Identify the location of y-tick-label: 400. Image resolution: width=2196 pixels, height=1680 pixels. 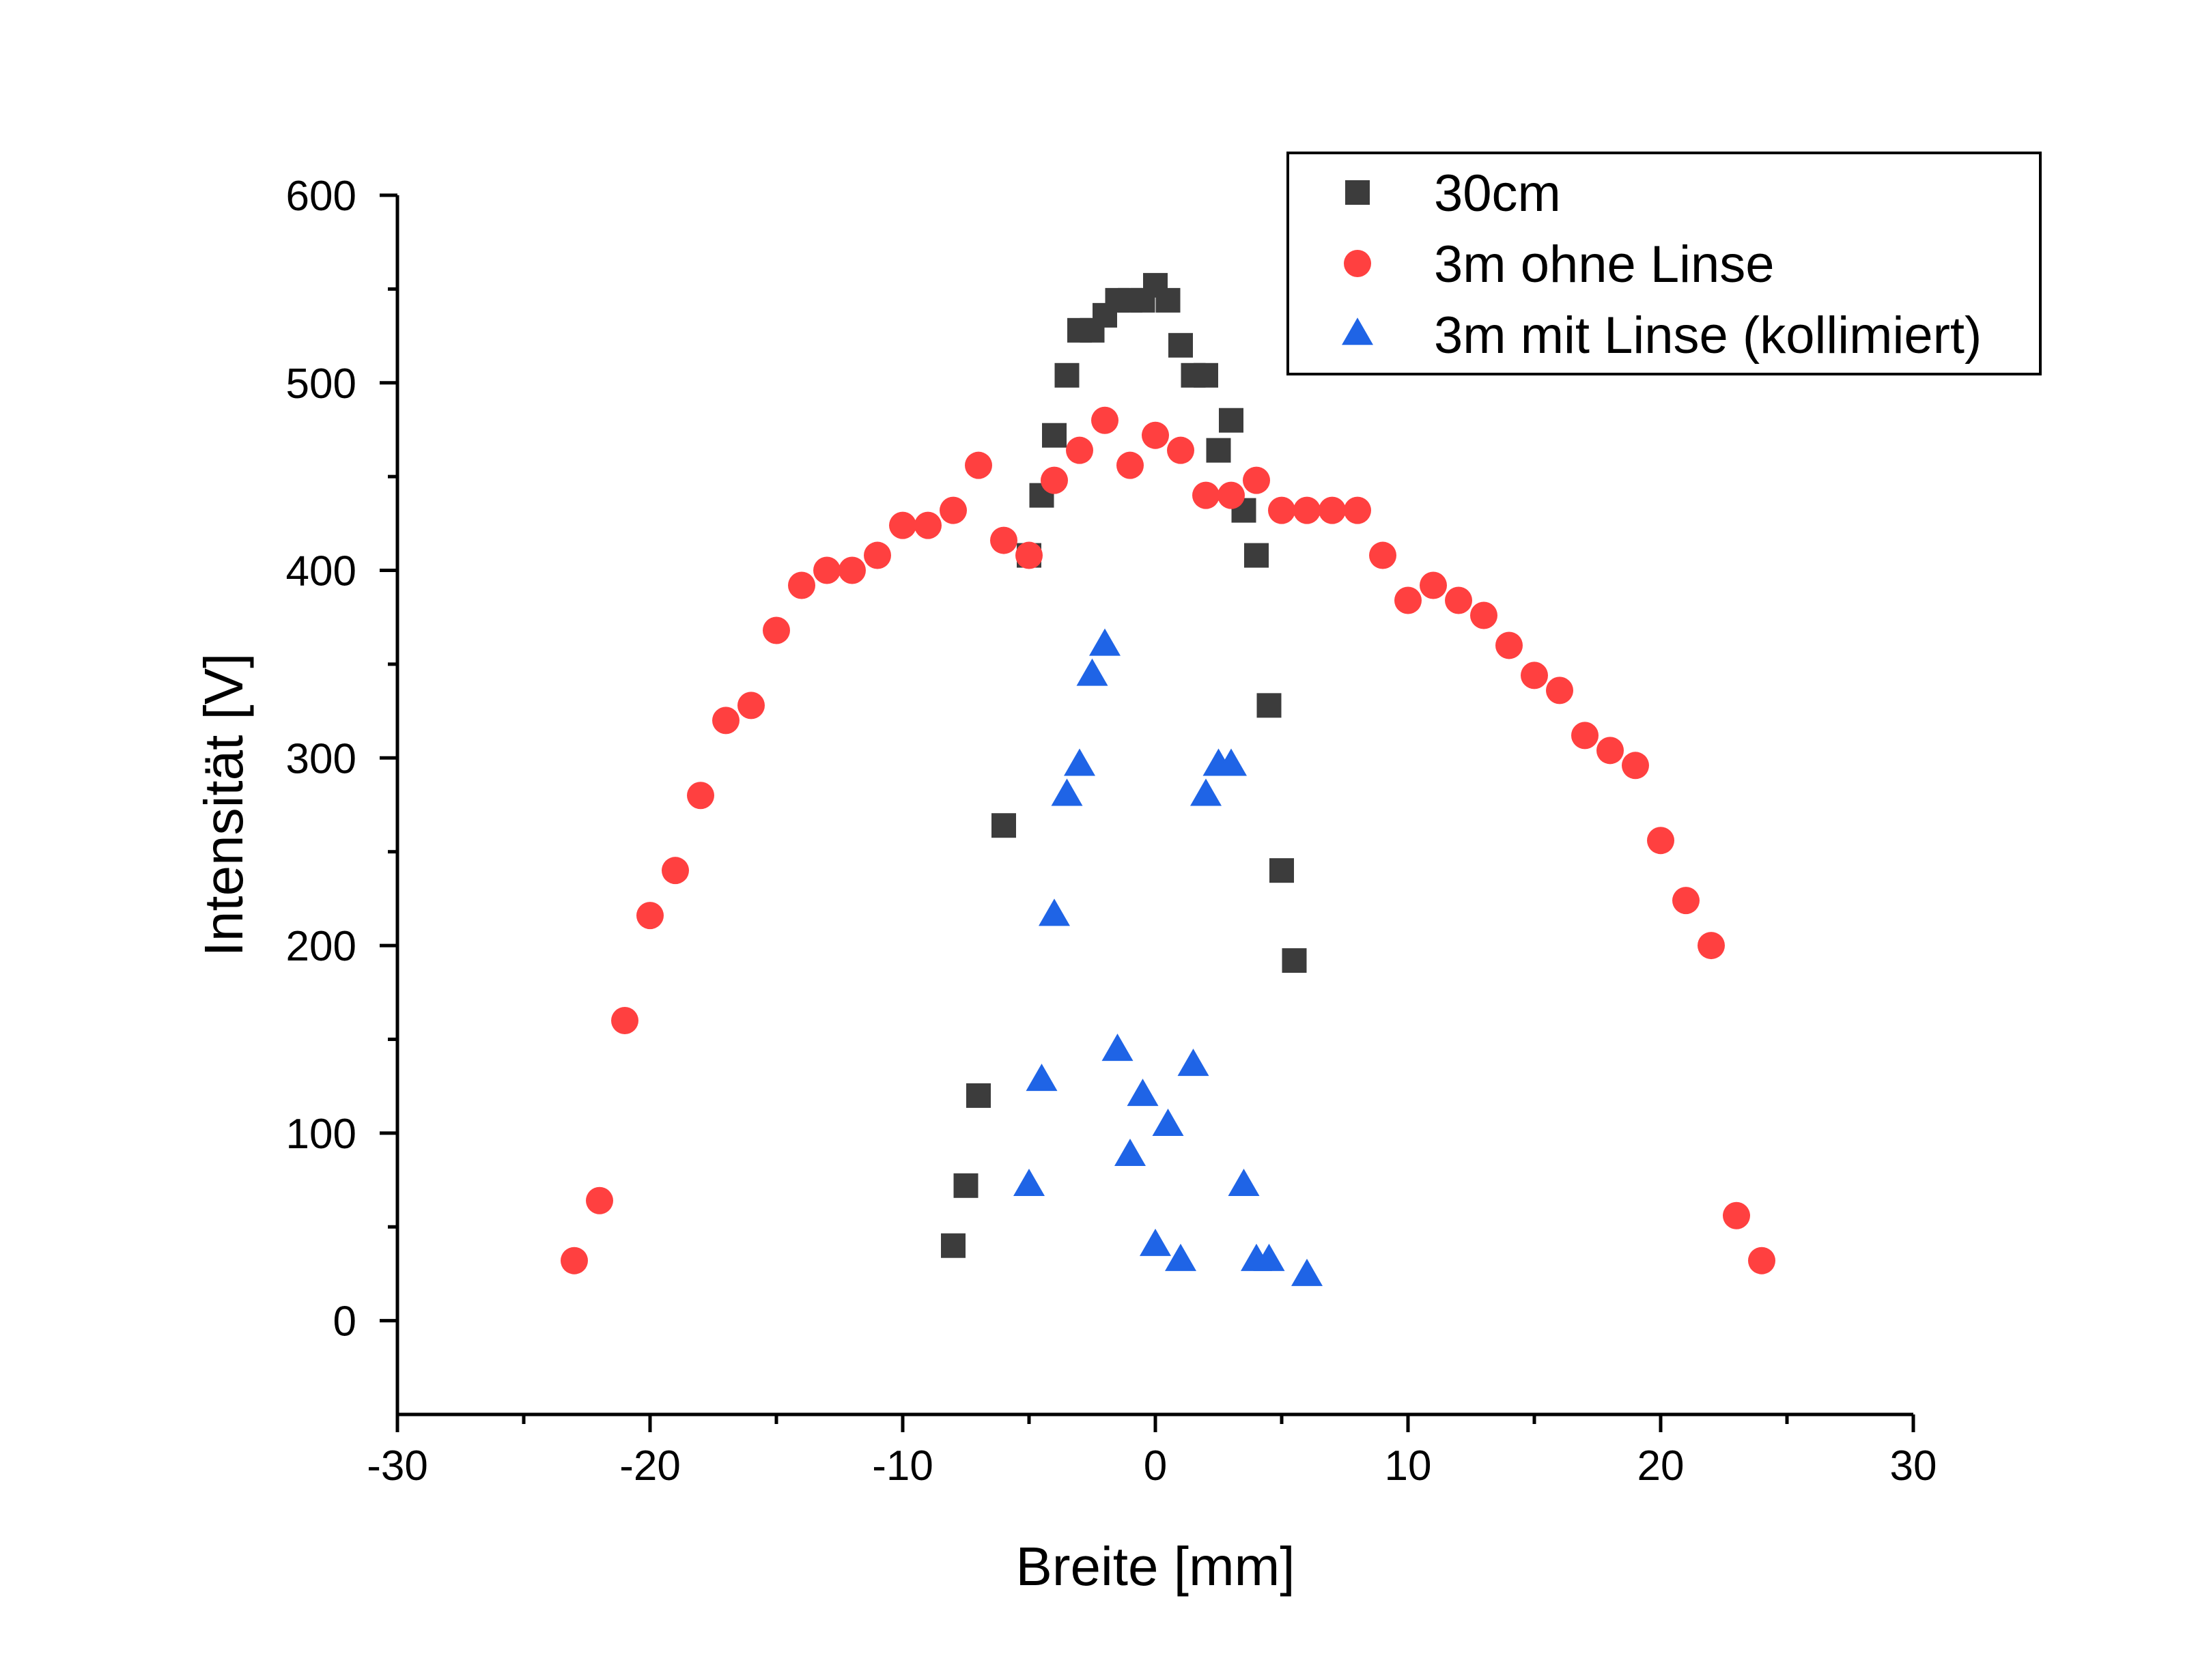
(321, 571).